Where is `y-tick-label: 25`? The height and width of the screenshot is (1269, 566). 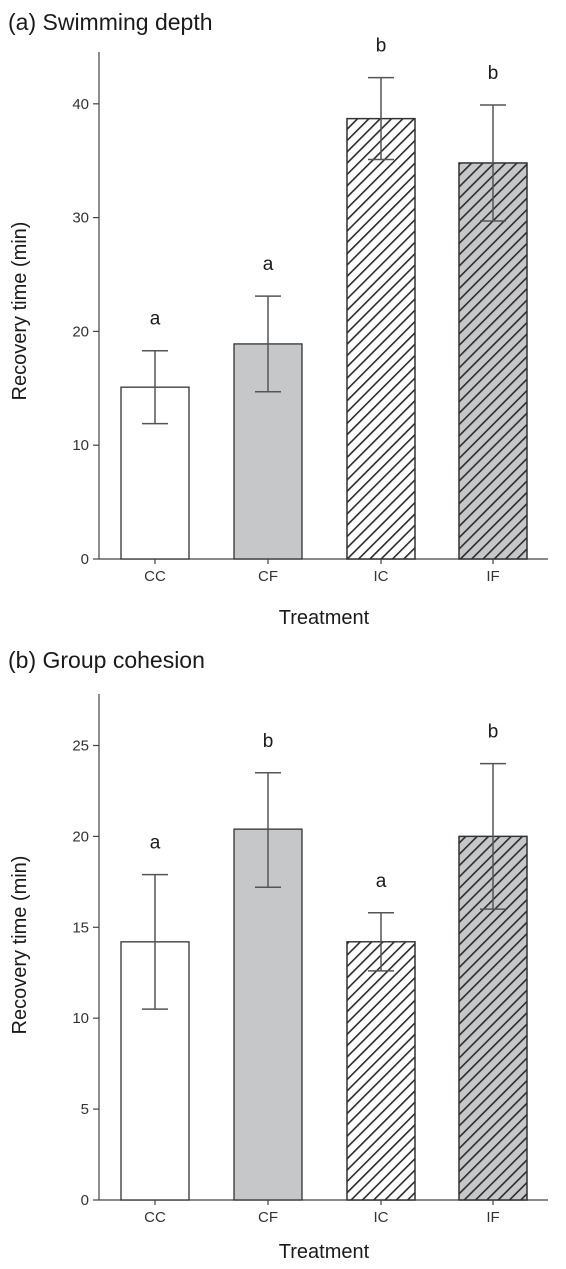
y-tick-label: 25 is located at coordinates (80, 746).